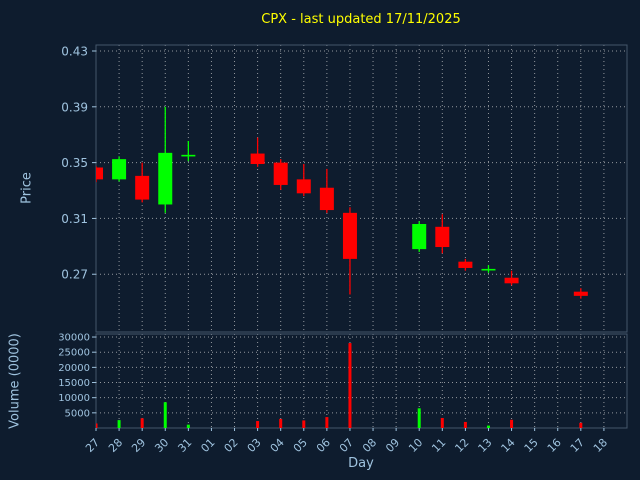 This screenshot has width=640, height=480. Describe the element at coordinates (74, 368) in the screenshot. I see `volume-tick-label: 20000` at that location.